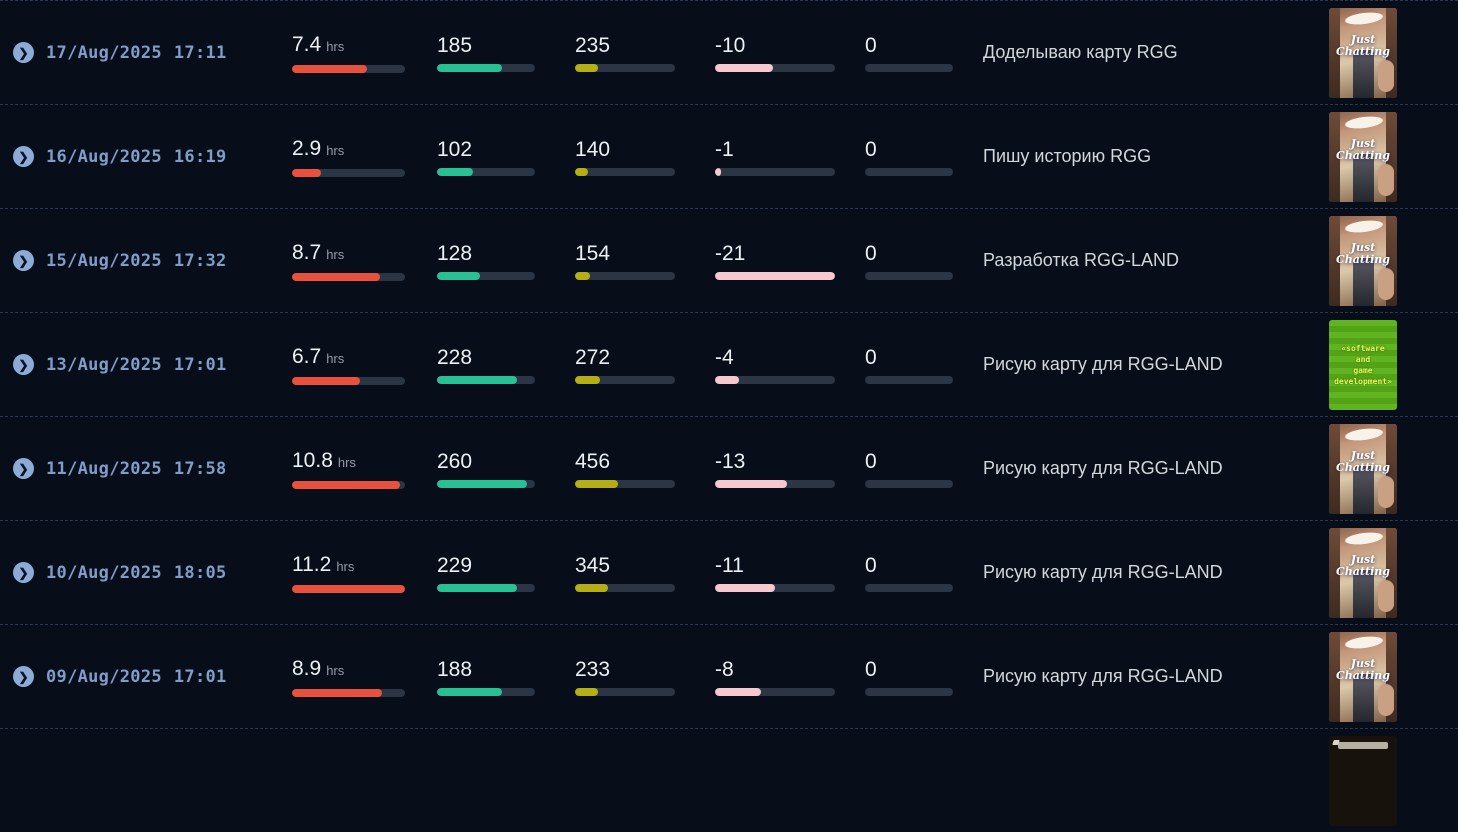 The width and height of the screenshot is (1458, 832). Describe the element at coordinates (593, 253) in the screenshot. I see `yellow-value: 154` at that location.